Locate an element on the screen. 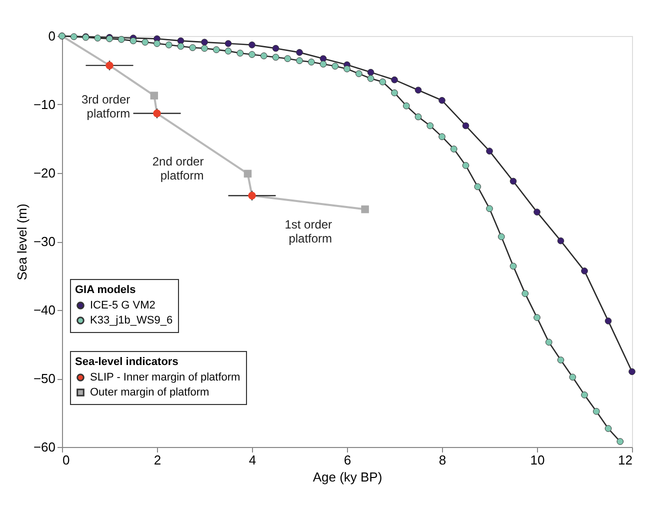 Image resolution: width=668 pixels, height=522 pixels. y-tick-label: −20 is located at coordinates (44, 173).